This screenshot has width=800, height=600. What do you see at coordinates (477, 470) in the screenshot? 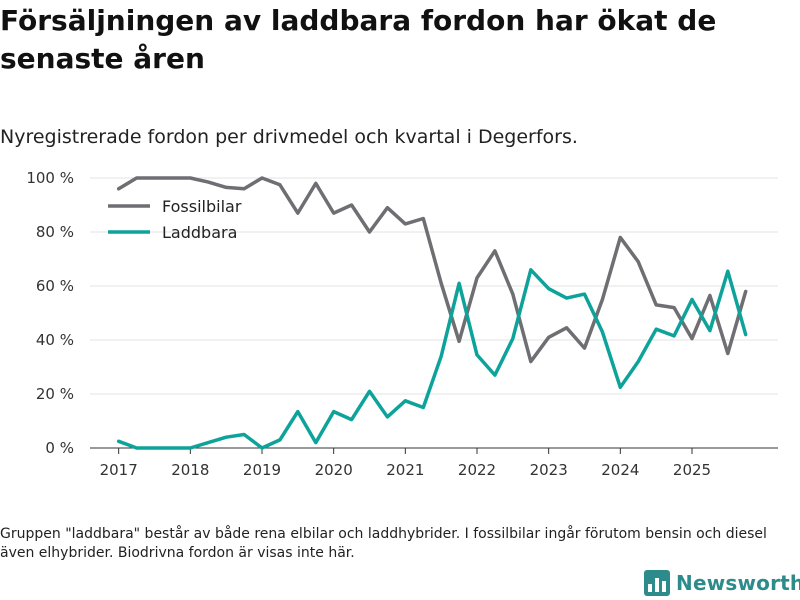
I see `x-tick-label: 2022` at bounding box center [477, 470].